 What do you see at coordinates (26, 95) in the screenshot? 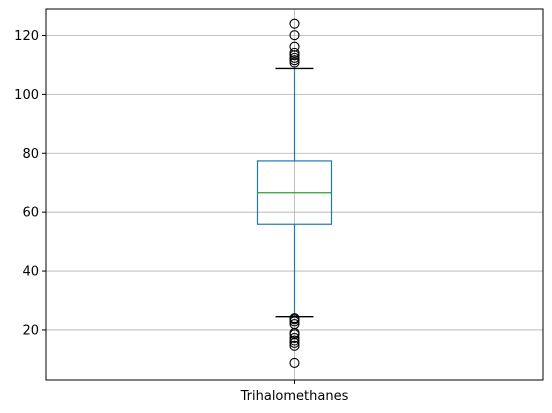
I see `y-tick-label: 100` at bounding box center [26, 95].